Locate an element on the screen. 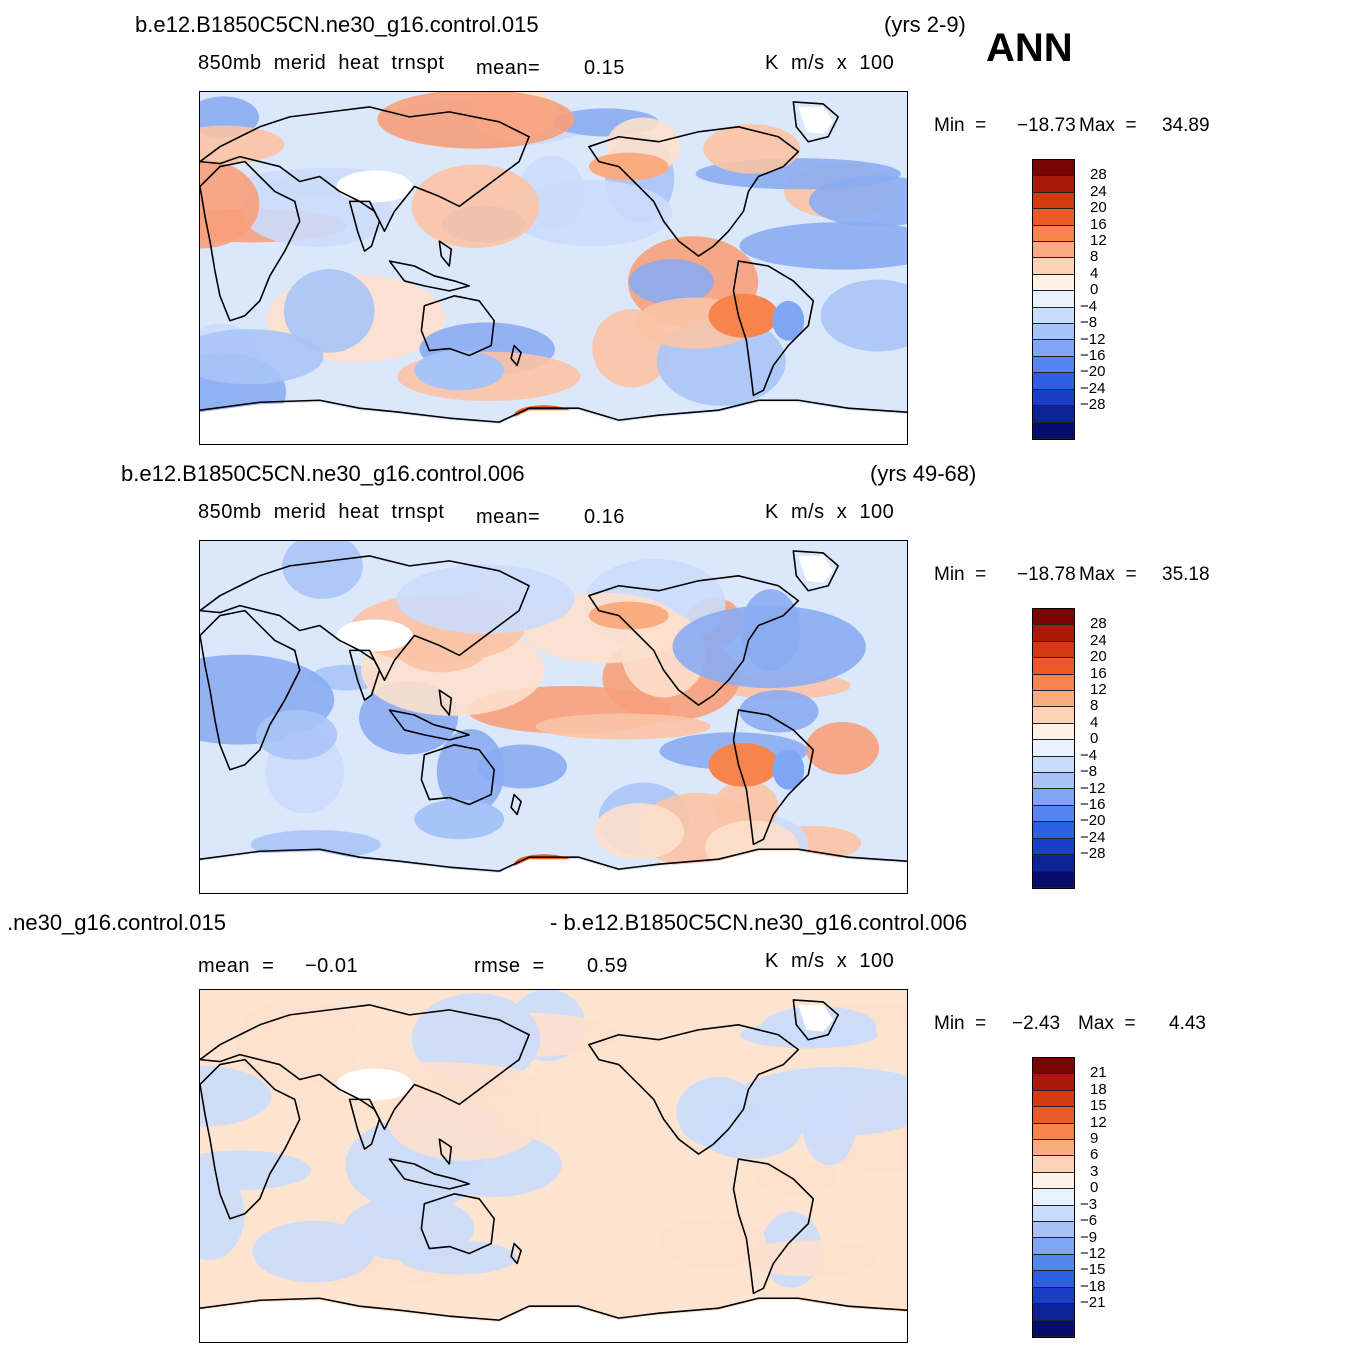 Image resolution: width=1358 pixels, height=1358 pixels. panel3-rmse-value: 0.59 is located at coordinates (607, 966).